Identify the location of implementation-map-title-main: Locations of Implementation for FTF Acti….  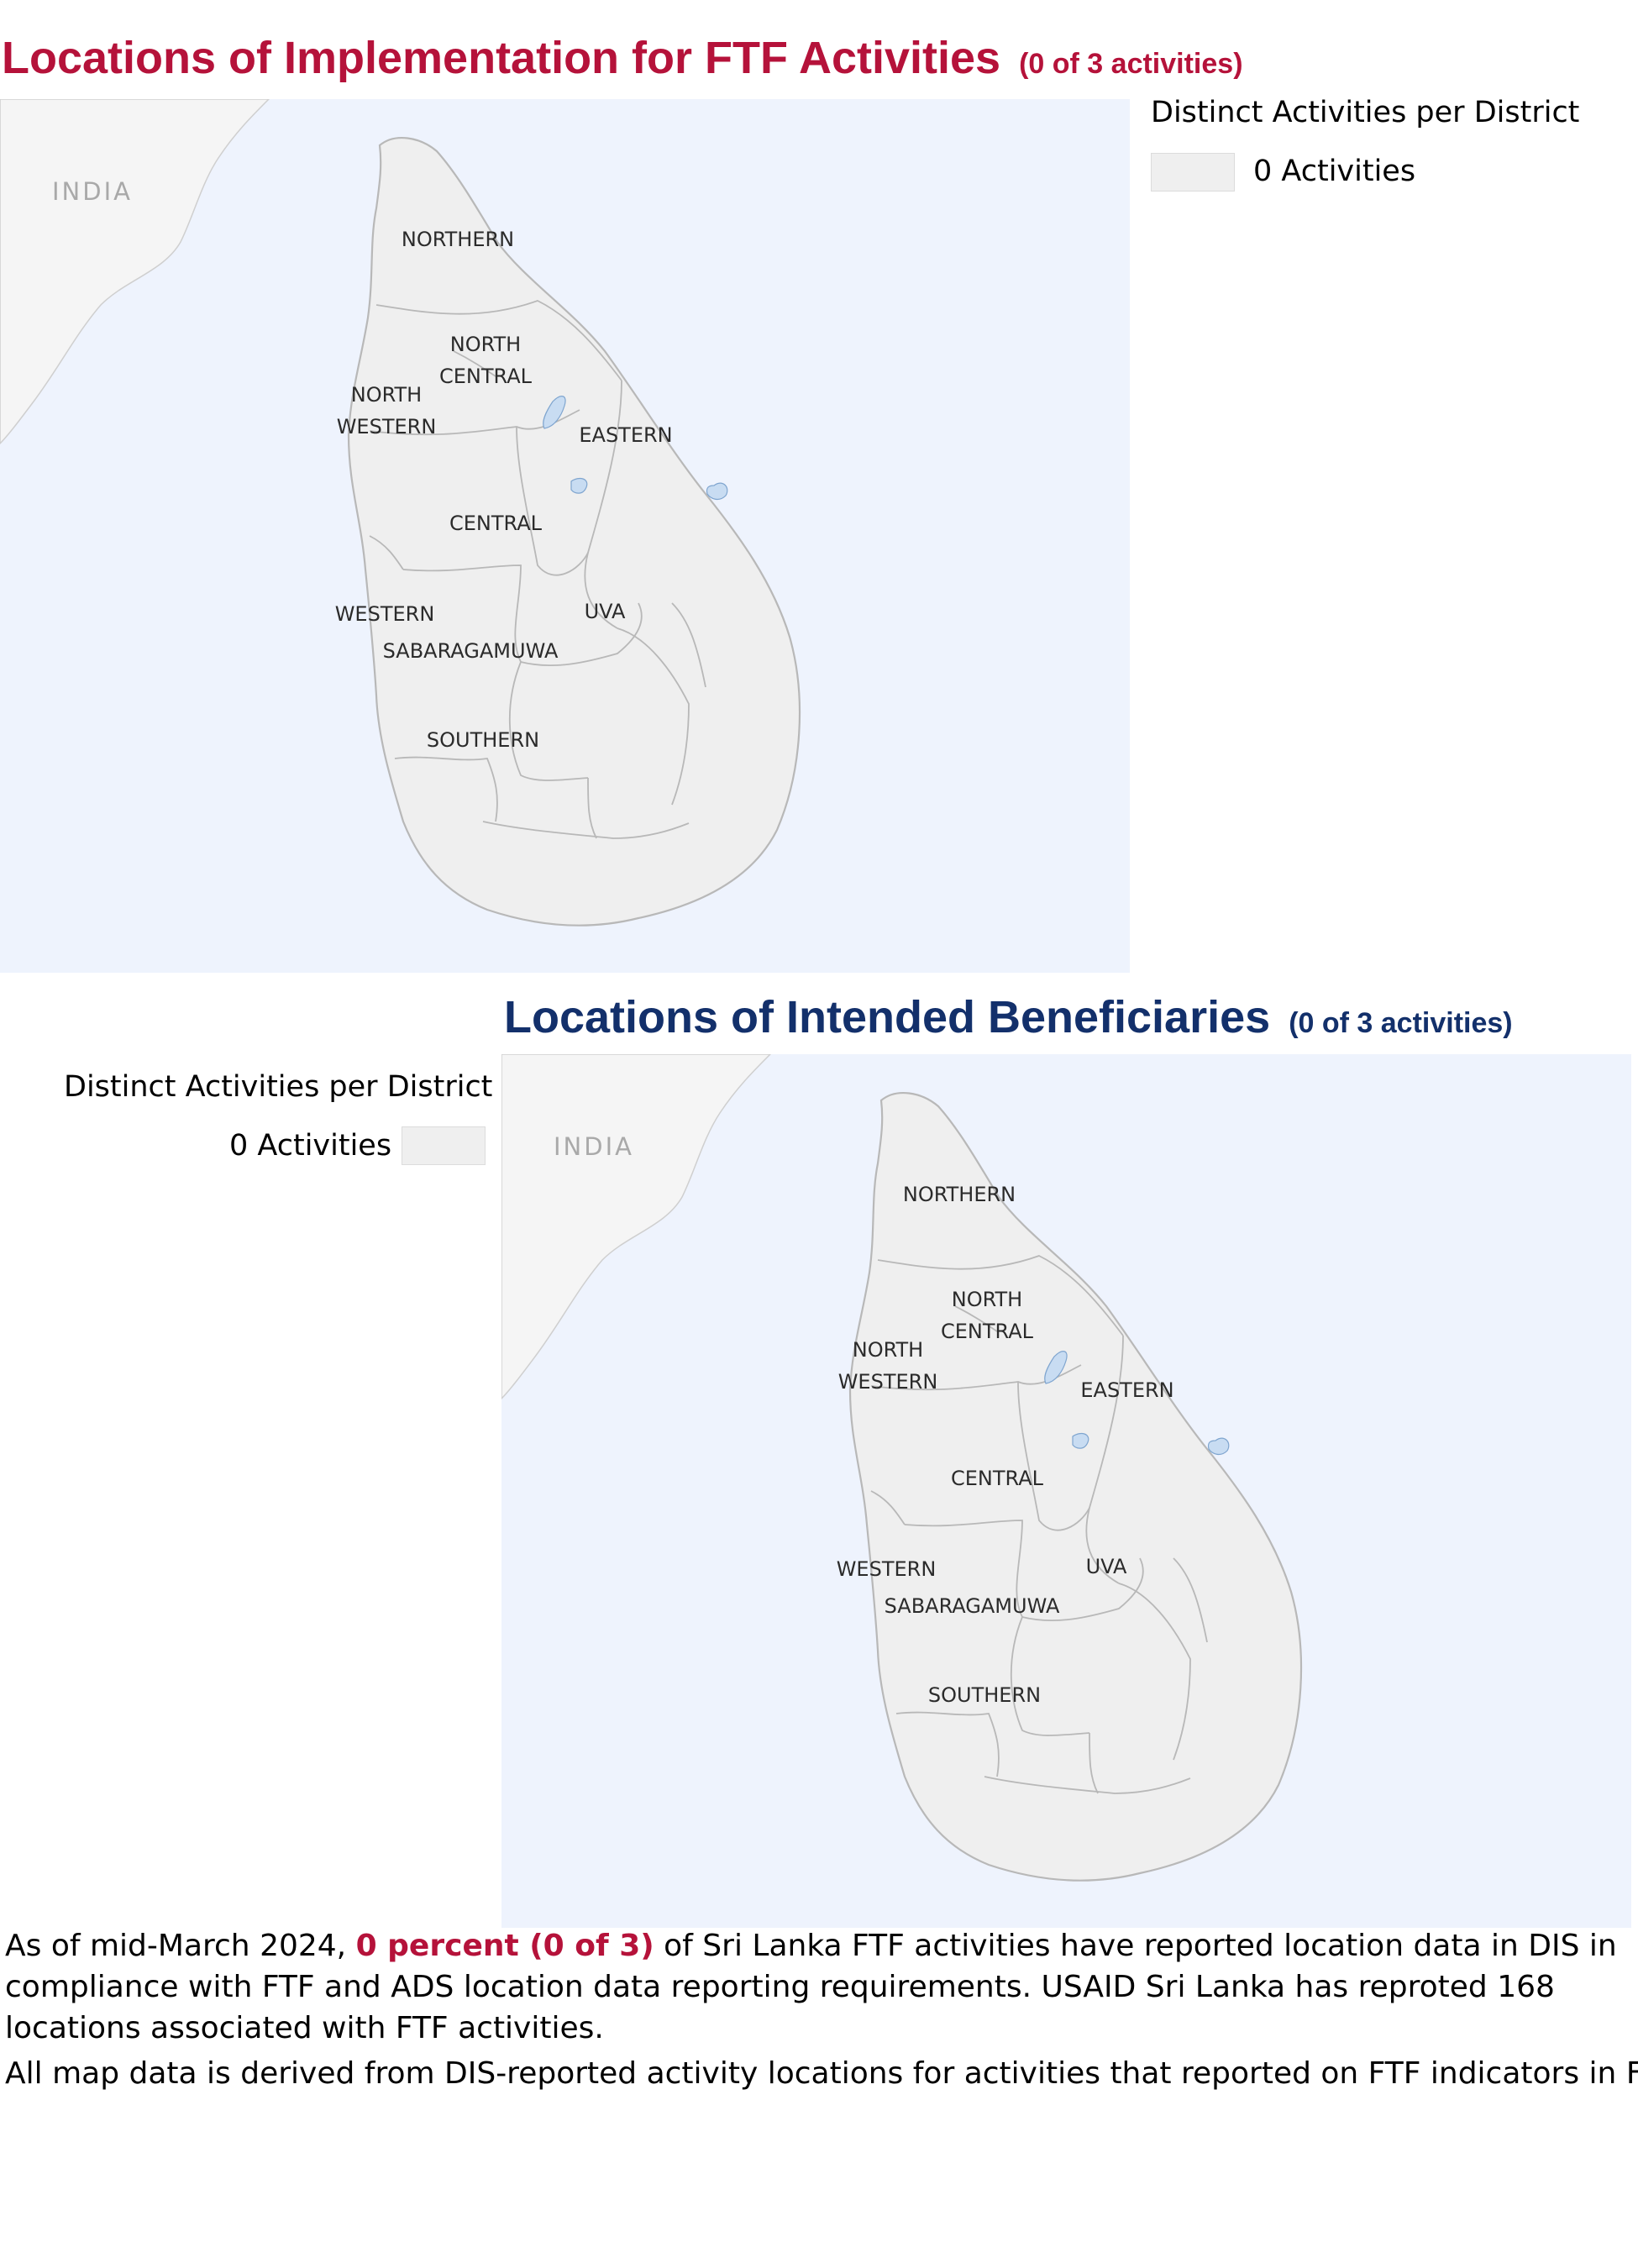
(501, 58).